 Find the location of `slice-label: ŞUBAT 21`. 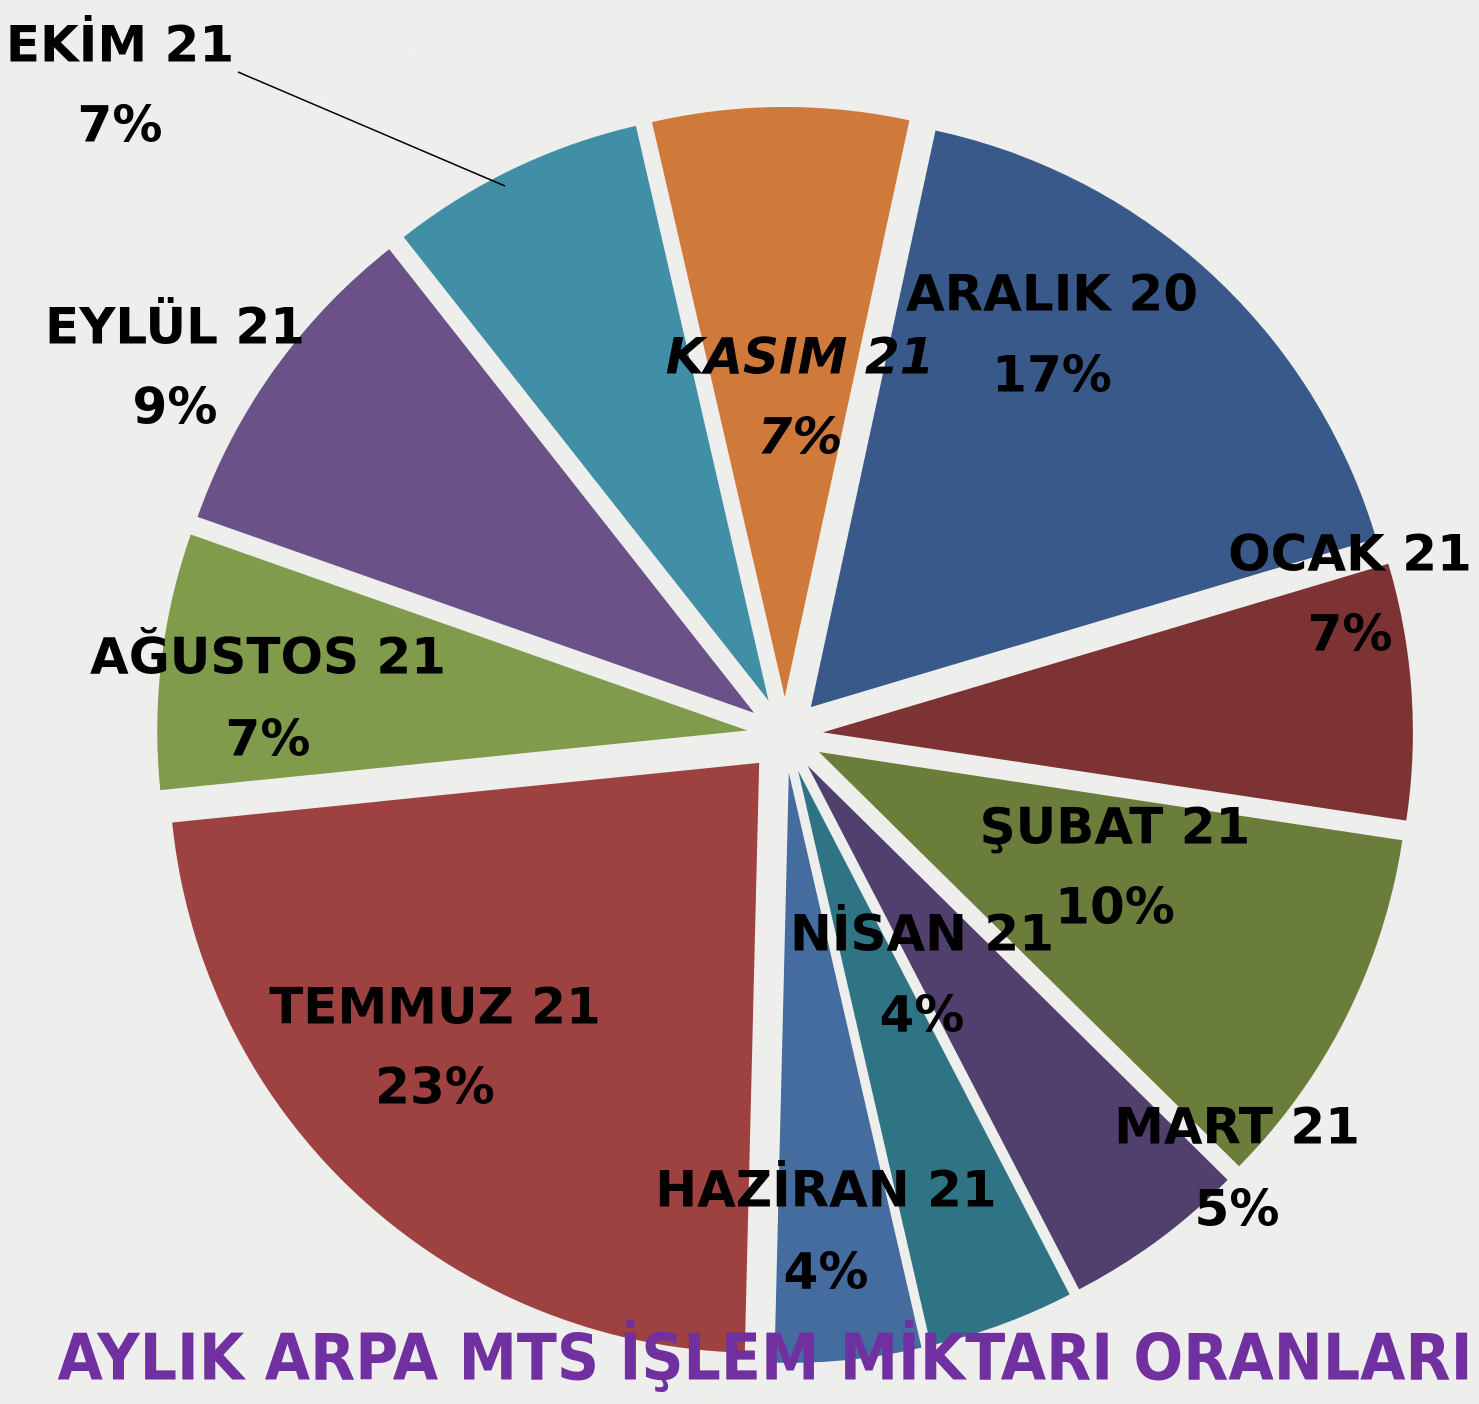

slice-label: ŞUBAT 21 is located at coordinates (1115, 827).